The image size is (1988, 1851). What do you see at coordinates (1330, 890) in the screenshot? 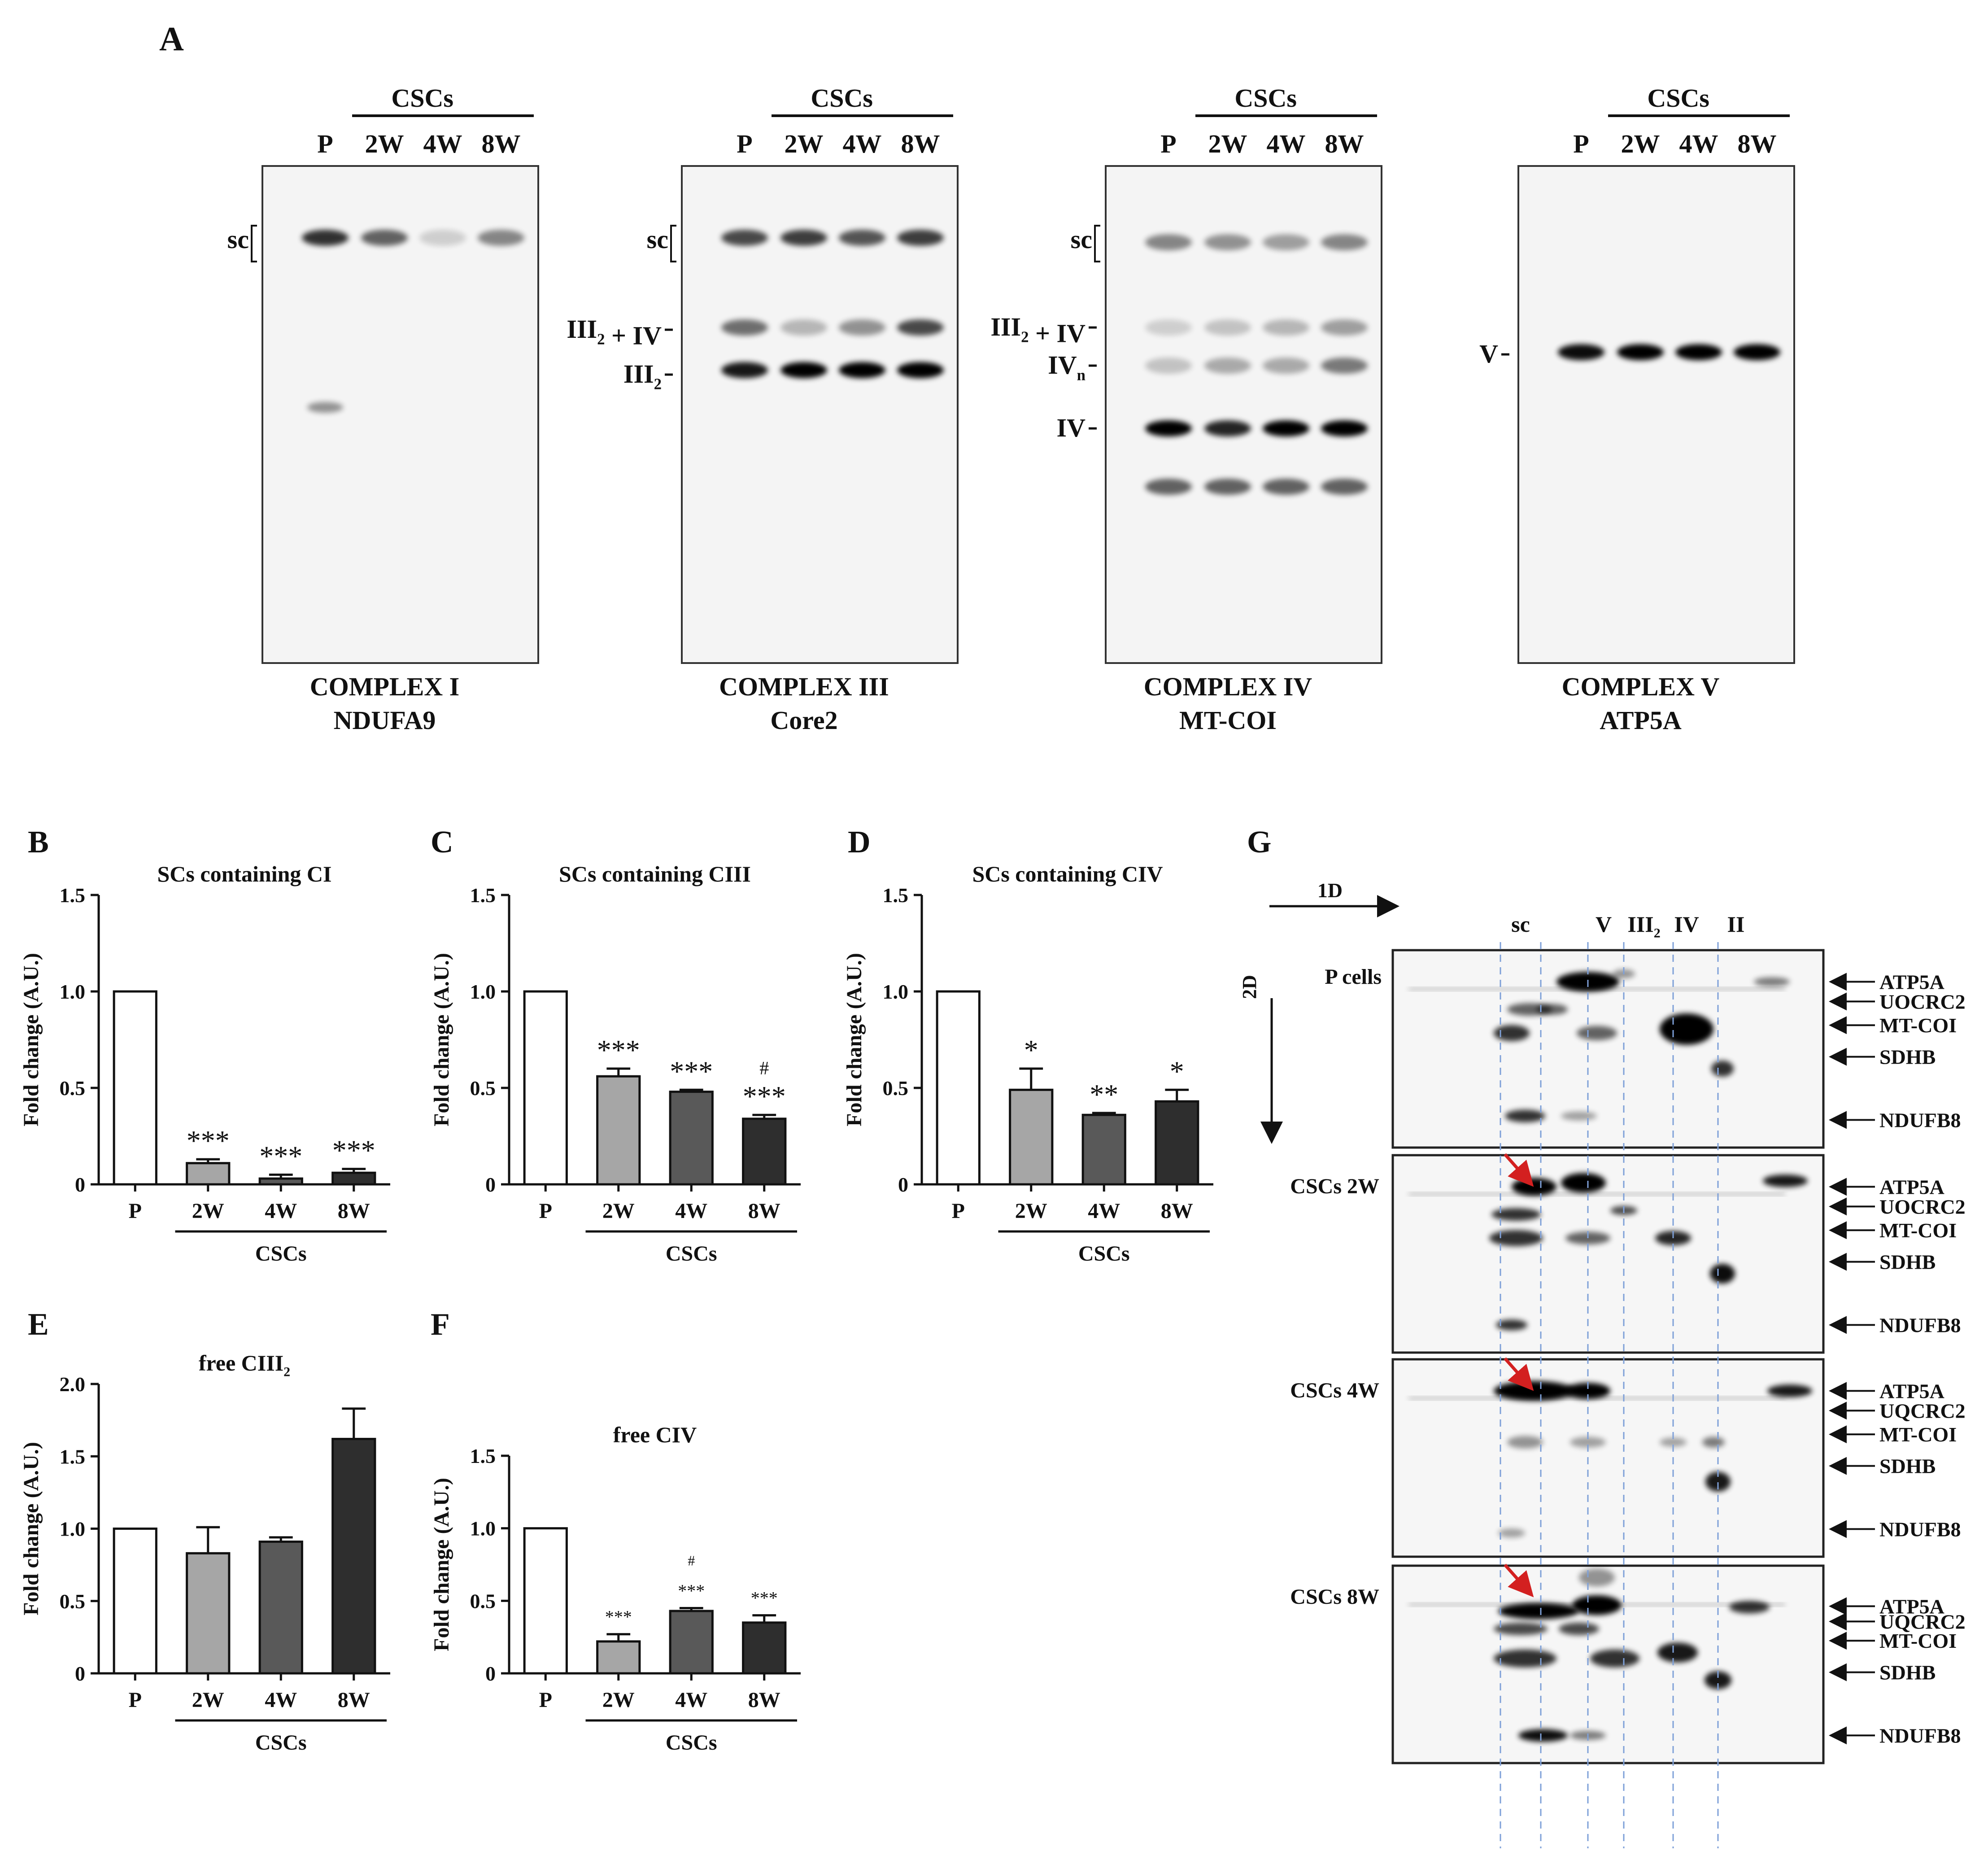
I see `axis-1d-label: 1D` at bounding box center [1330, 890].